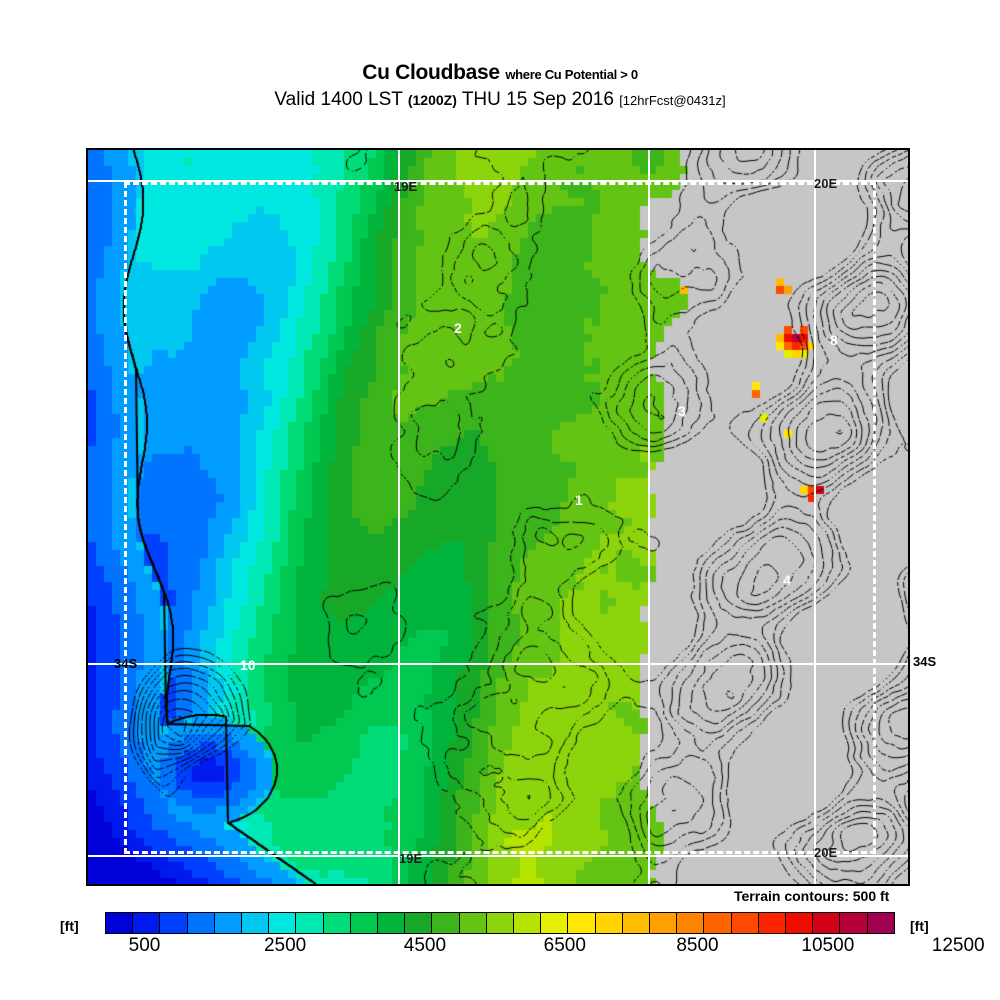 This screenshot has height=1000, width=1000. What do you see at coordinates (406, 186) in the screenshot?
I see `grid-label-19E-0: 19E` at bounding box center [406, 186].